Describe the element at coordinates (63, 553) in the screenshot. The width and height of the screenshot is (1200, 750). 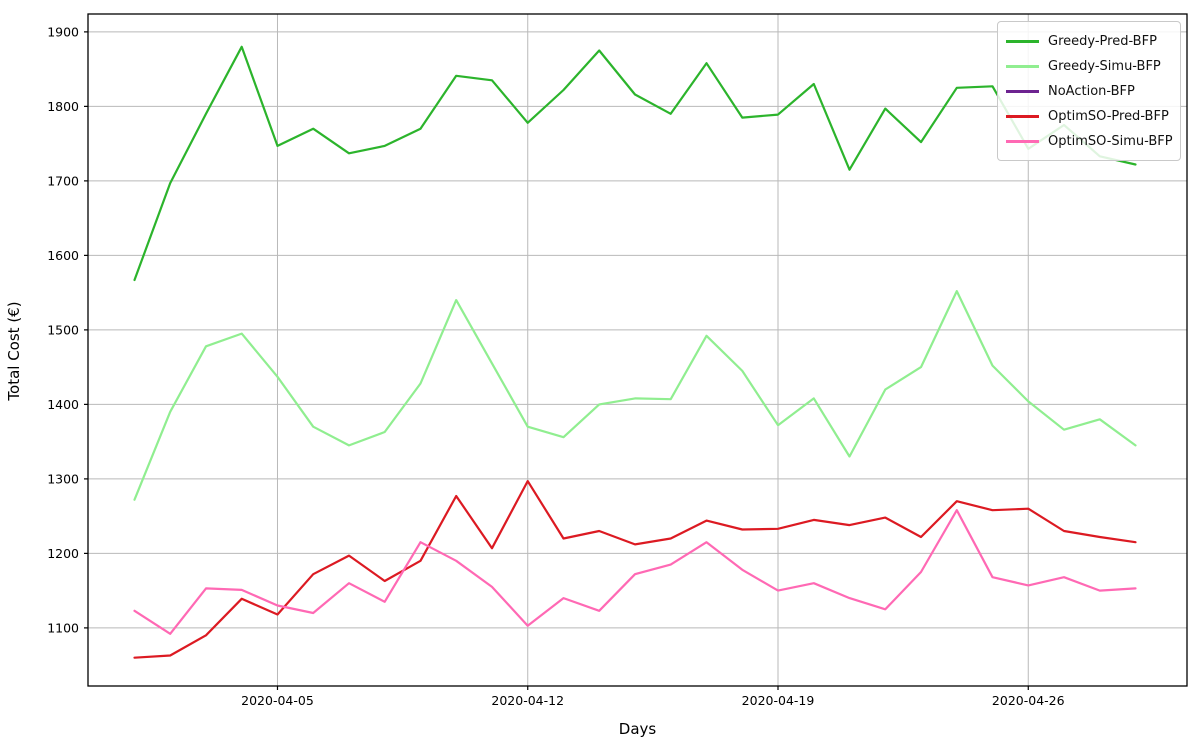
I see `y-tick-label: 1200` at that location.